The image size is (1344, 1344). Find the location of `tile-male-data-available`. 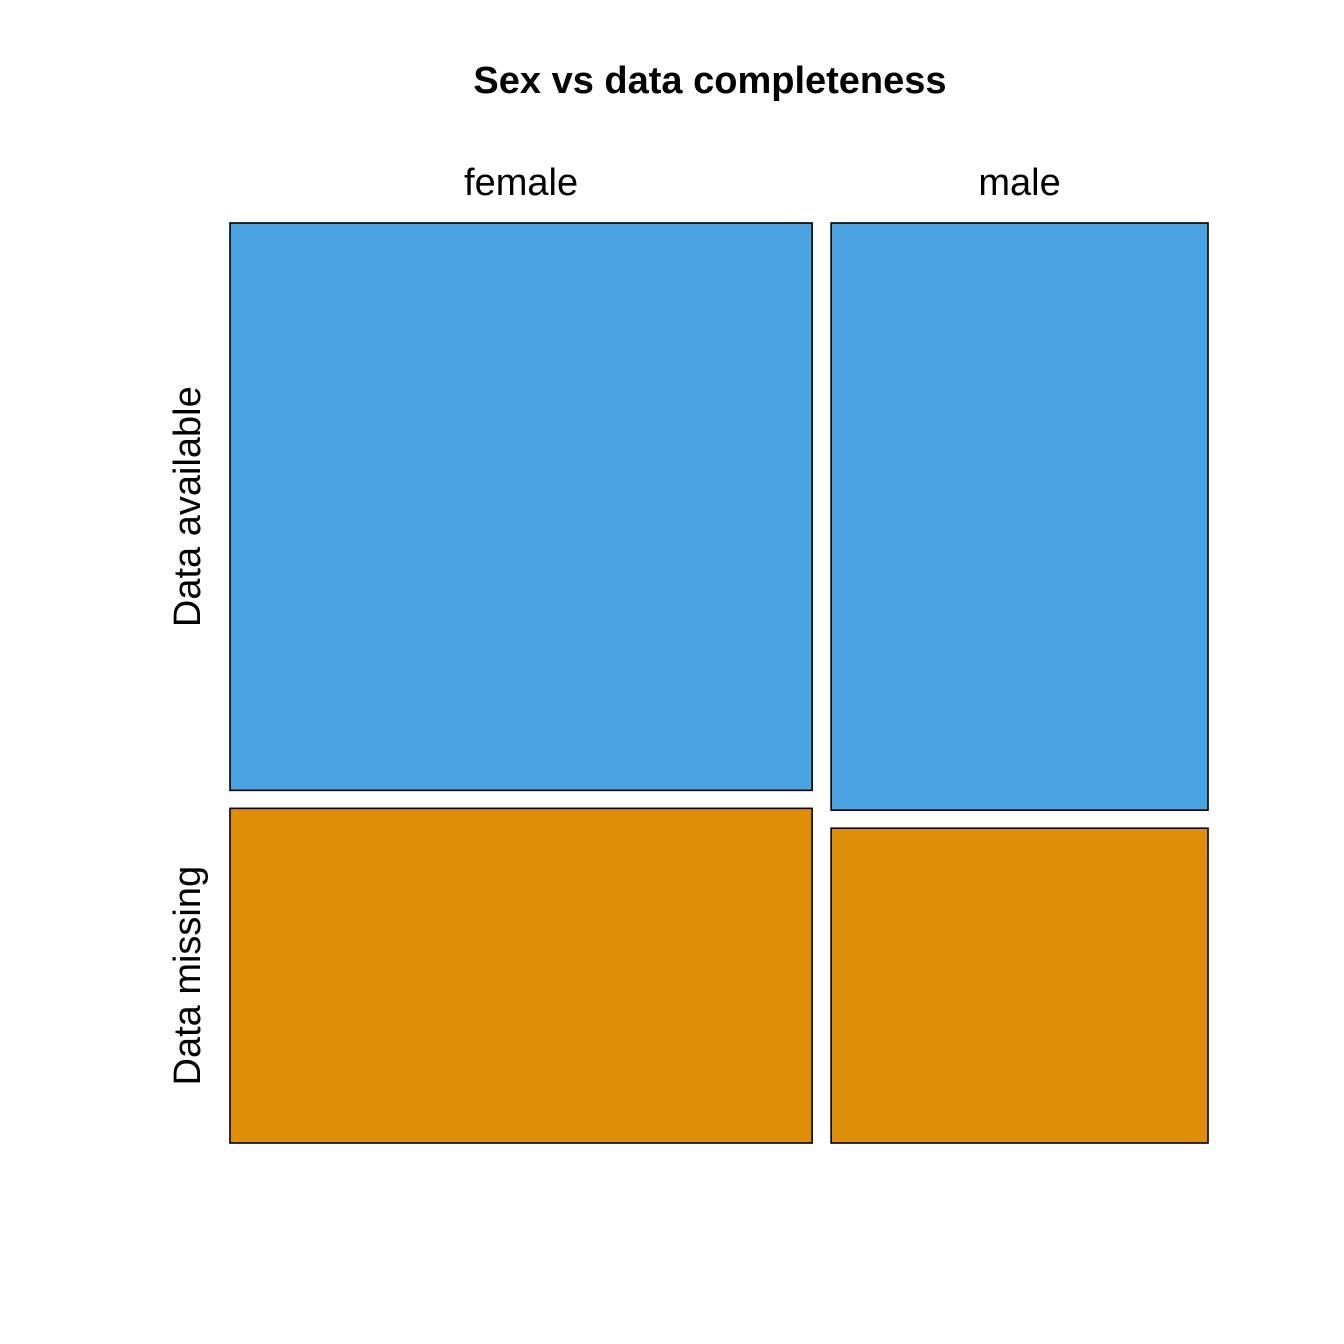

tile-male-data-available is located at coordinates (1019, 517).